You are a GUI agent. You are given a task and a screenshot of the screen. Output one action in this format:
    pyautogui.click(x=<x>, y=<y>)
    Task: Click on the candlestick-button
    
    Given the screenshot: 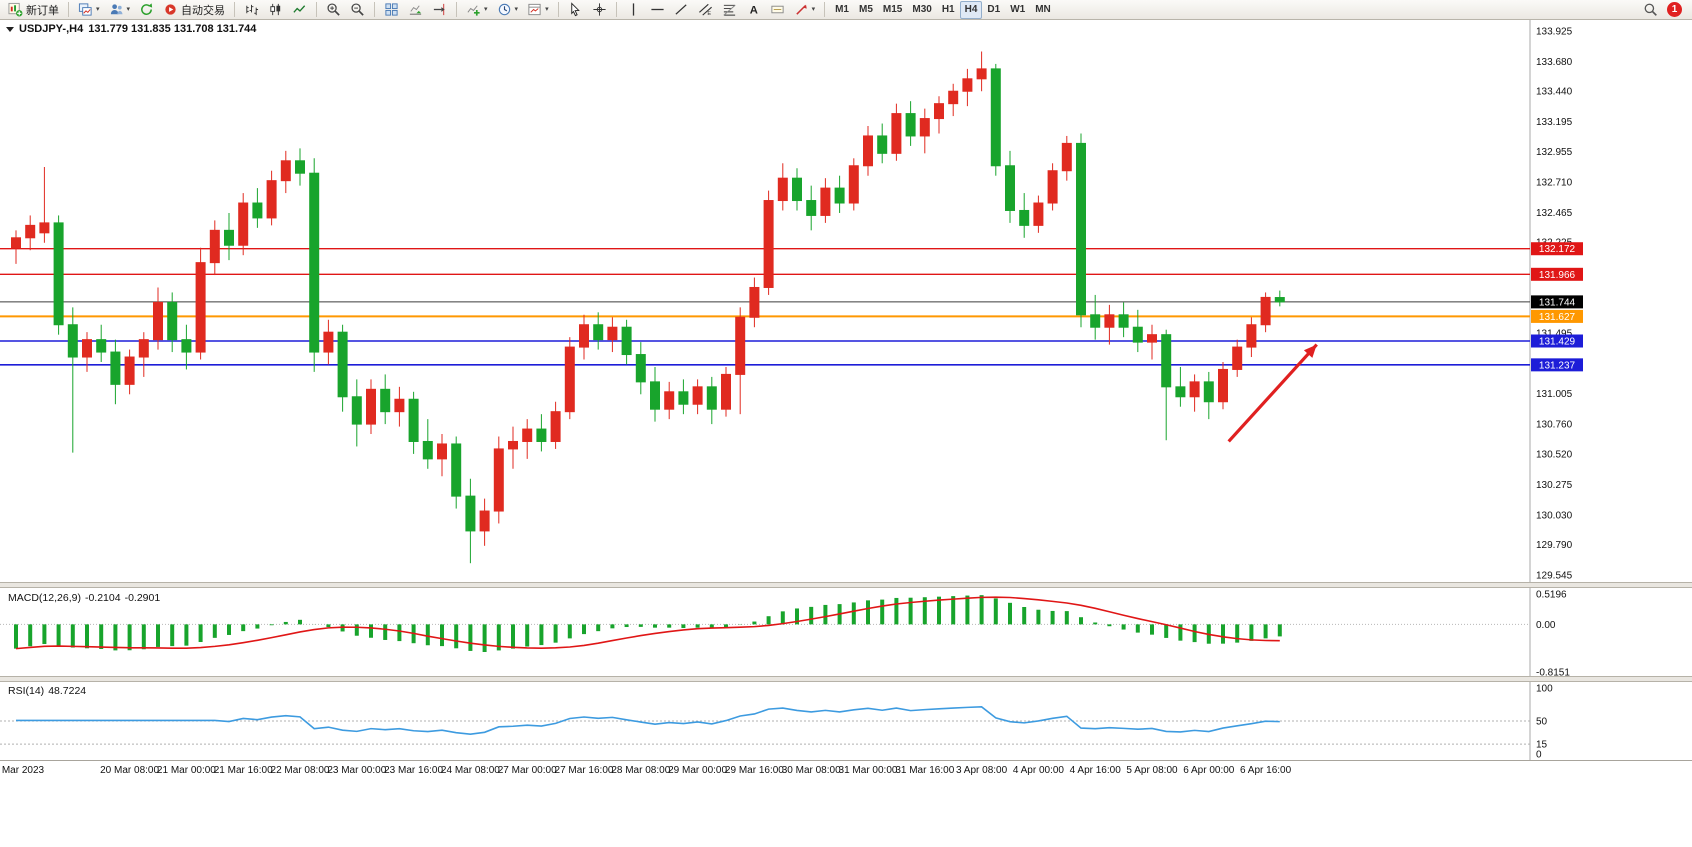 What is the action you would take?
    pyautogui.click(x=275, y=10)
    